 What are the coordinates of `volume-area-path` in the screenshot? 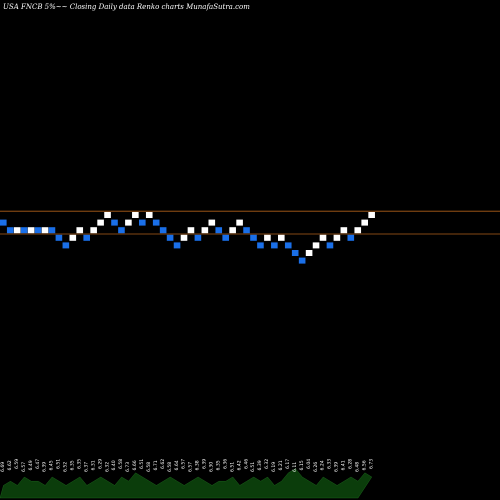 It's located at (186, 483).